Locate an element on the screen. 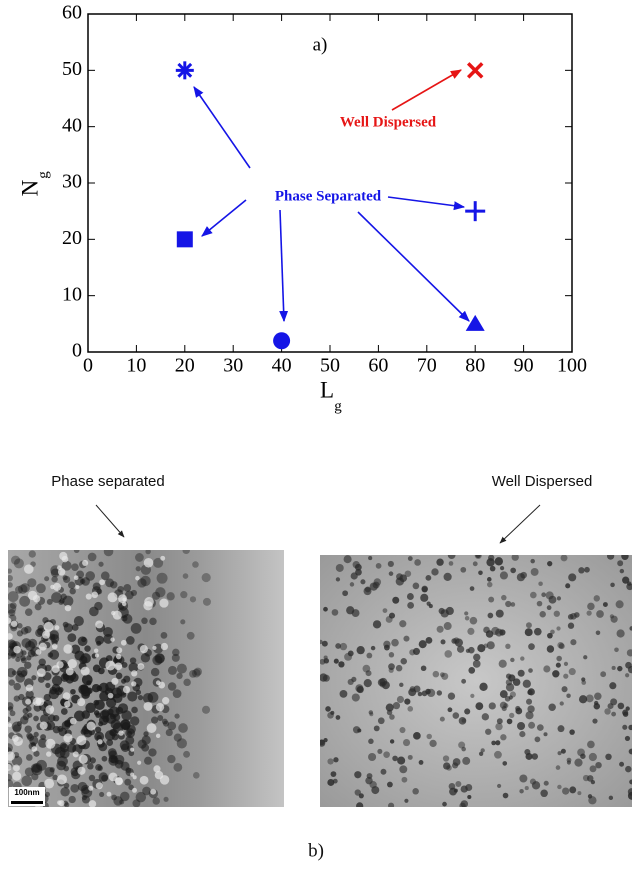 Image resolution: width=632 pixels, height=873 pixels. arrow is located at coordinates (284, 266).